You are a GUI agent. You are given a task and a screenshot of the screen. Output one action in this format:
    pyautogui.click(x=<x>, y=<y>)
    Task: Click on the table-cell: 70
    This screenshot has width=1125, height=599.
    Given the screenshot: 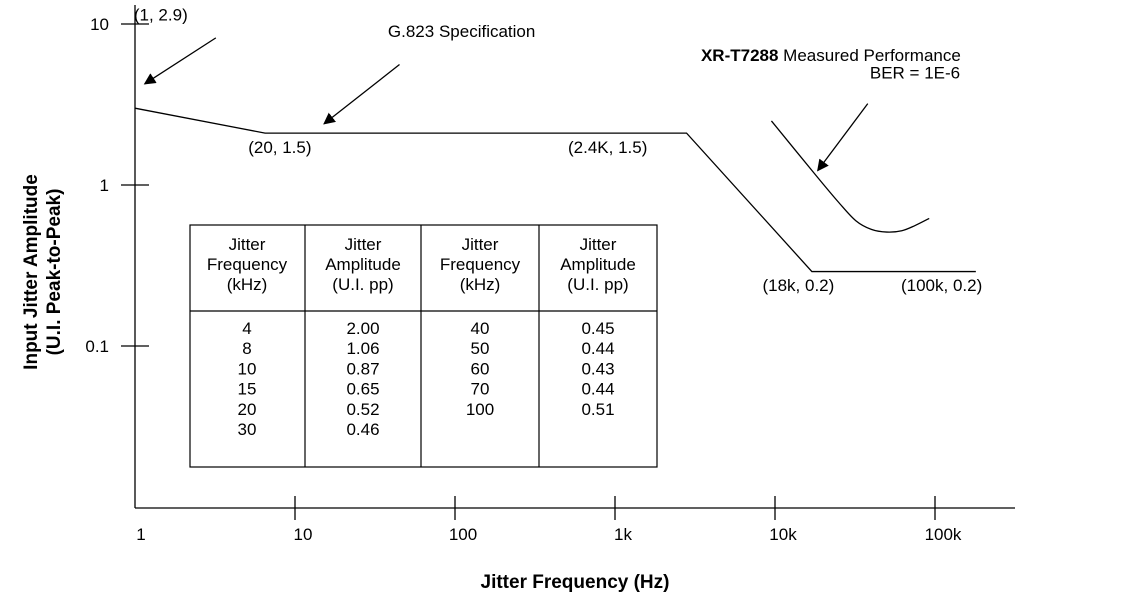 What is the action you would take?
    pyautogui.click(x=480, y=389)
    